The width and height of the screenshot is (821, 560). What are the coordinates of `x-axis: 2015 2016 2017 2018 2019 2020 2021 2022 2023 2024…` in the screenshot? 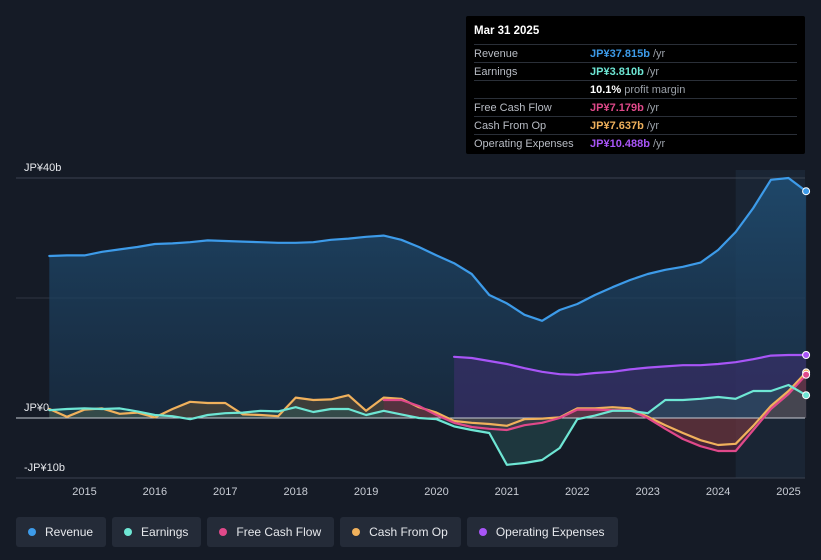 It's located at (436, 492).